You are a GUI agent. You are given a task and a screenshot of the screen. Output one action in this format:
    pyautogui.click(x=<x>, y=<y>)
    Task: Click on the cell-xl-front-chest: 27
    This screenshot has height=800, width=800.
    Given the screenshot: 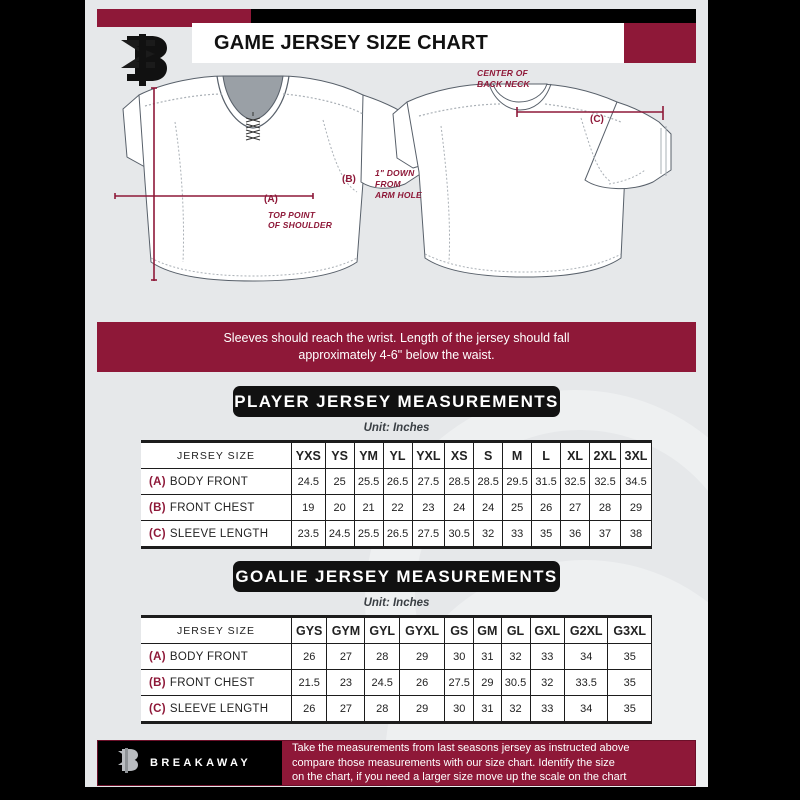 What is the action you would take?
    pyautogui.click(x=575, y=507)
    